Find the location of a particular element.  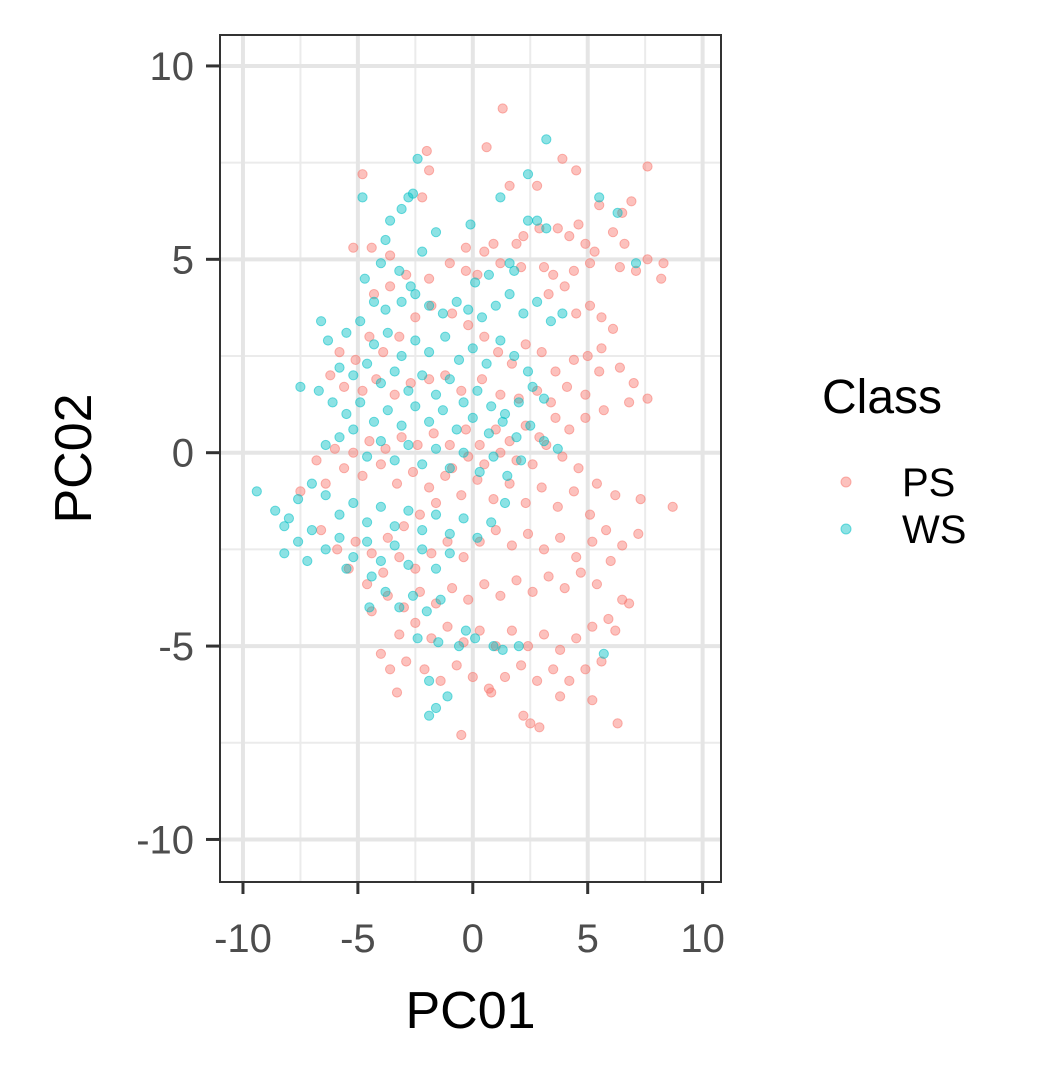

x-axis: -10 -5 0 5 10 is located at coordinates (469, 921).